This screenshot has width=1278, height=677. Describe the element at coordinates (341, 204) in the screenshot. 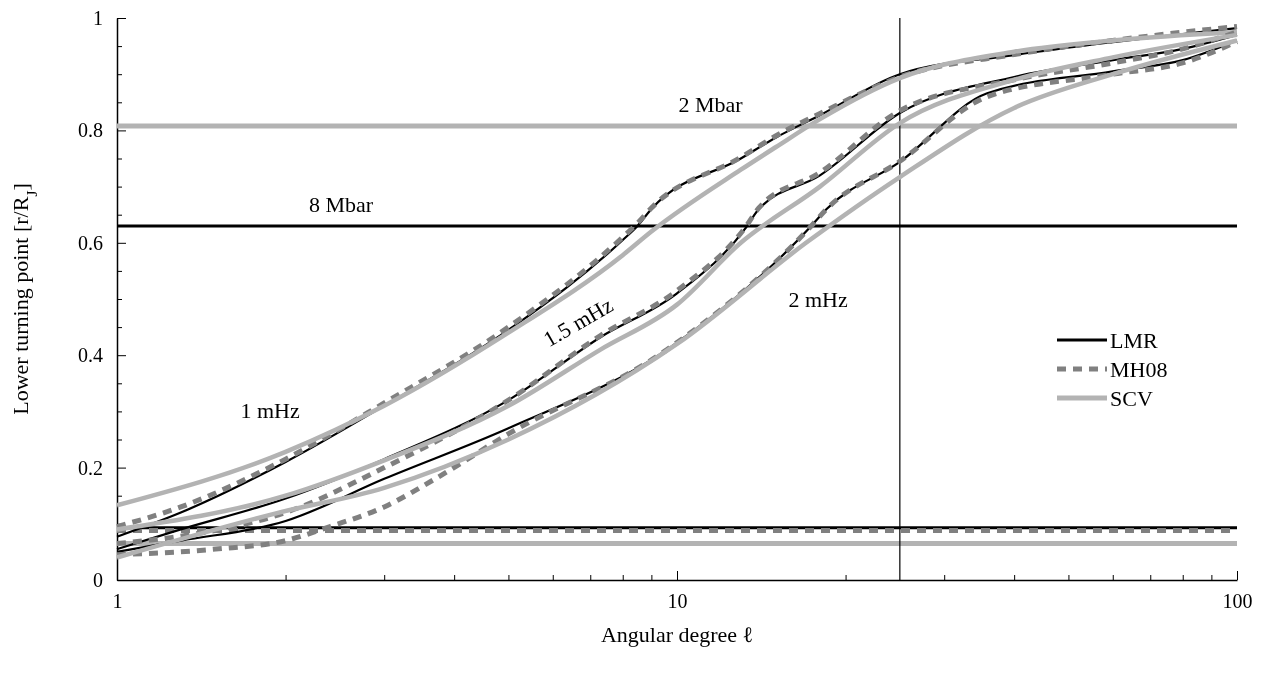

I see `ref-line-label: 8 Mbar` at that location.